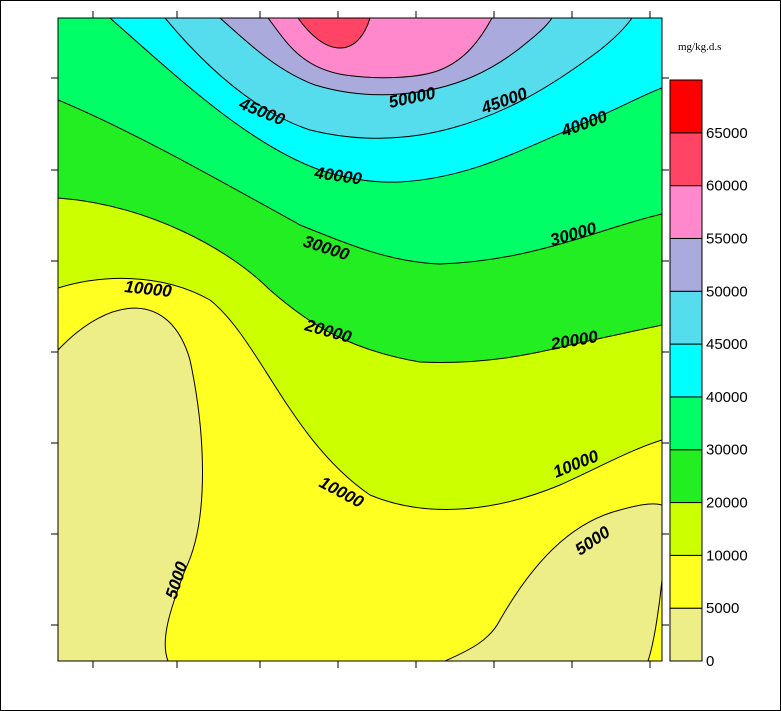  I want to click on colorbar-tick-label: 55000, so click(727, 238).